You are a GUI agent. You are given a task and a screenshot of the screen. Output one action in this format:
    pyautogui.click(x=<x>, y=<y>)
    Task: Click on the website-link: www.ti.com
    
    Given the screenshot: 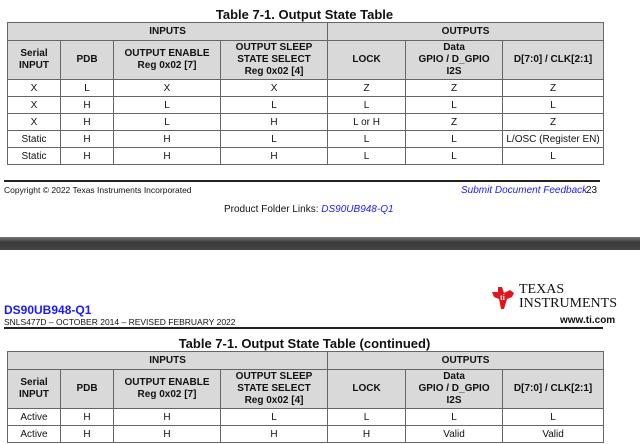 What is the action you would take?
    pyautogui.click(x=588, y=320)
    